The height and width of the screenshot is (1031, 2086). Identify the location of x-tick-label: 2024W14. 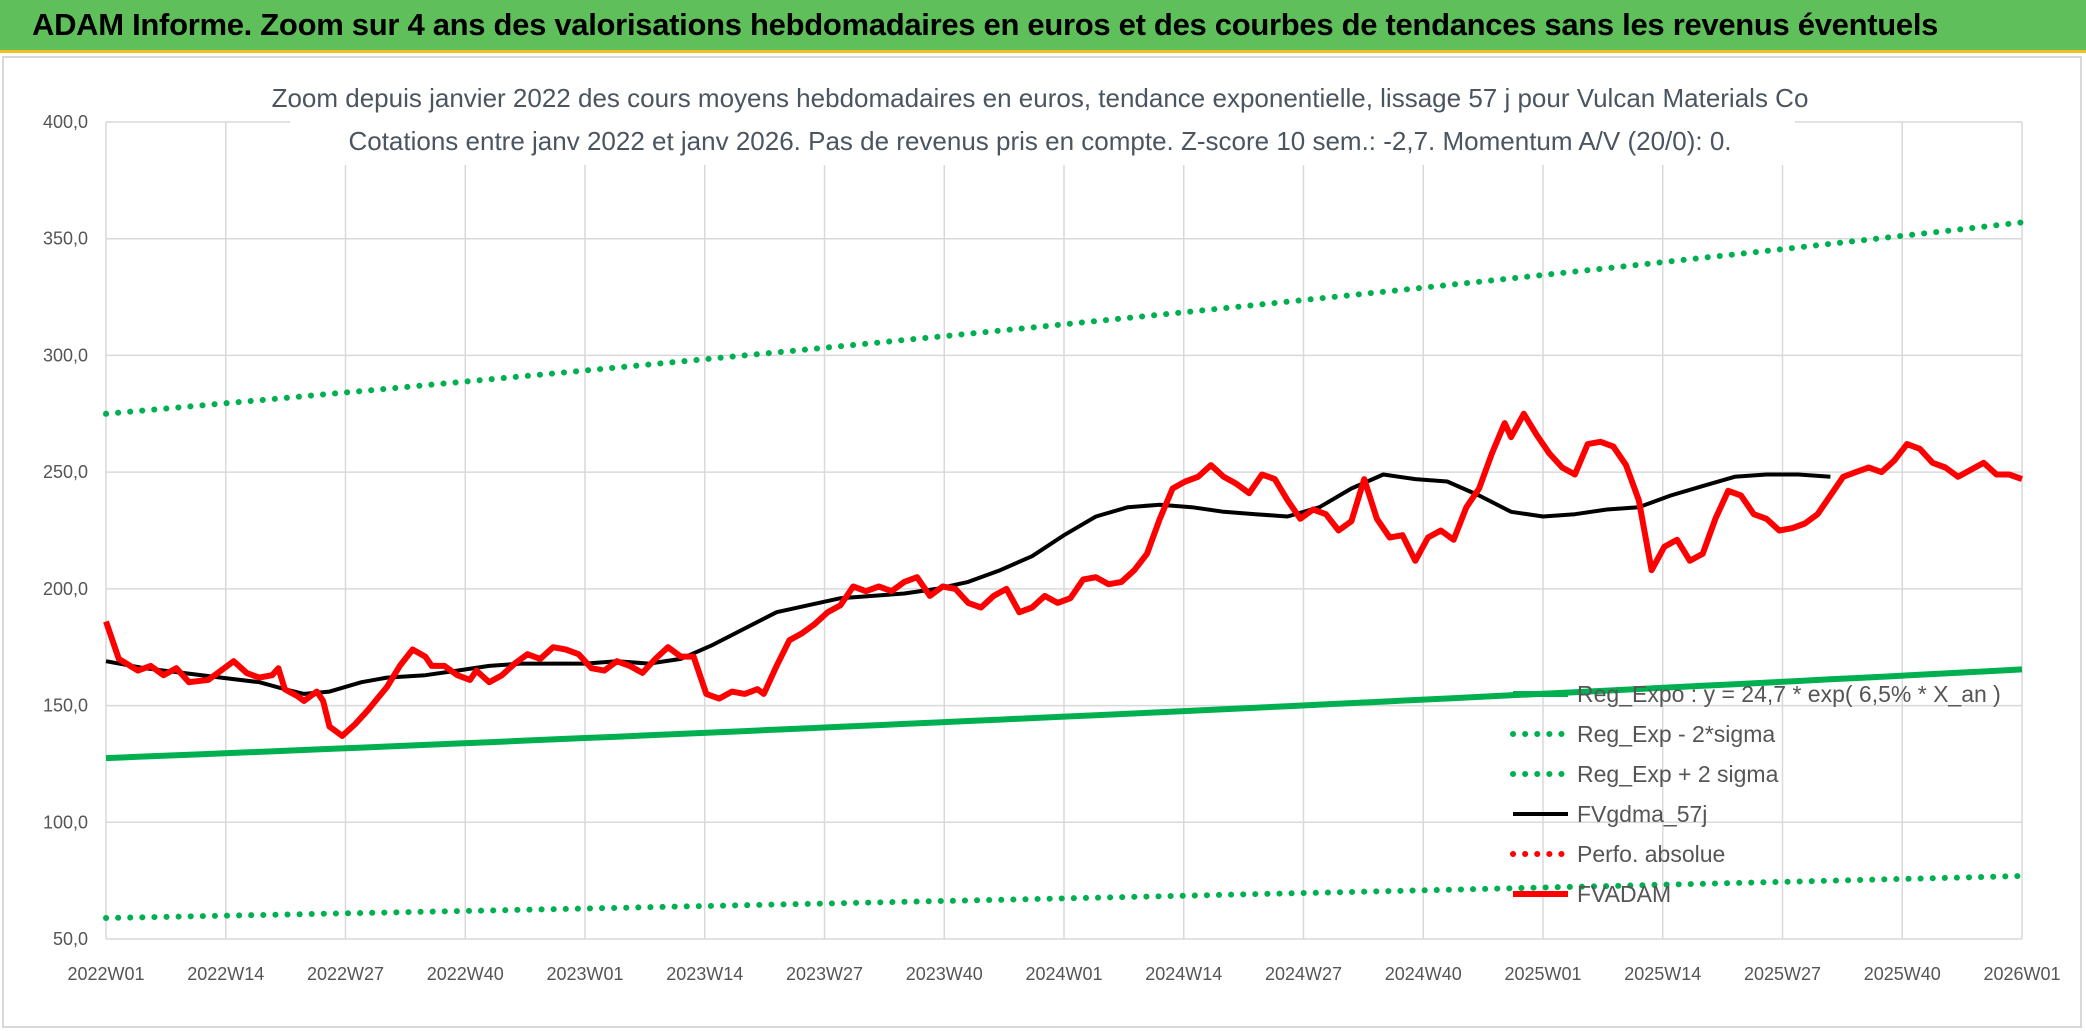
(1183, 974).